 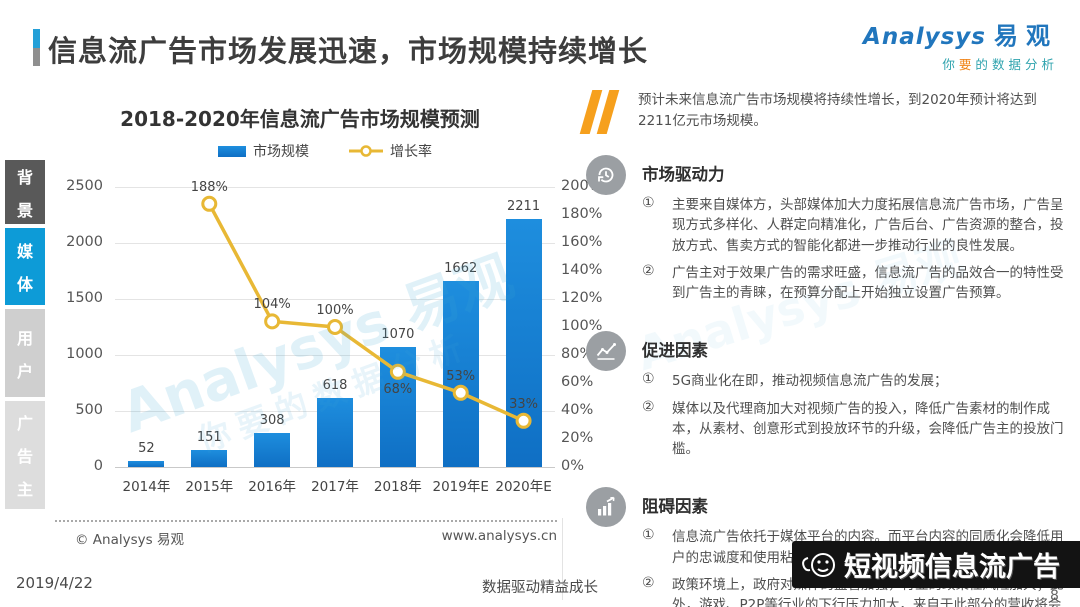 What do you see at coordinates (582, 298) in the screenshot?
I see `right-axis-tick-120%: 120%` at bounding box center [582, 298].